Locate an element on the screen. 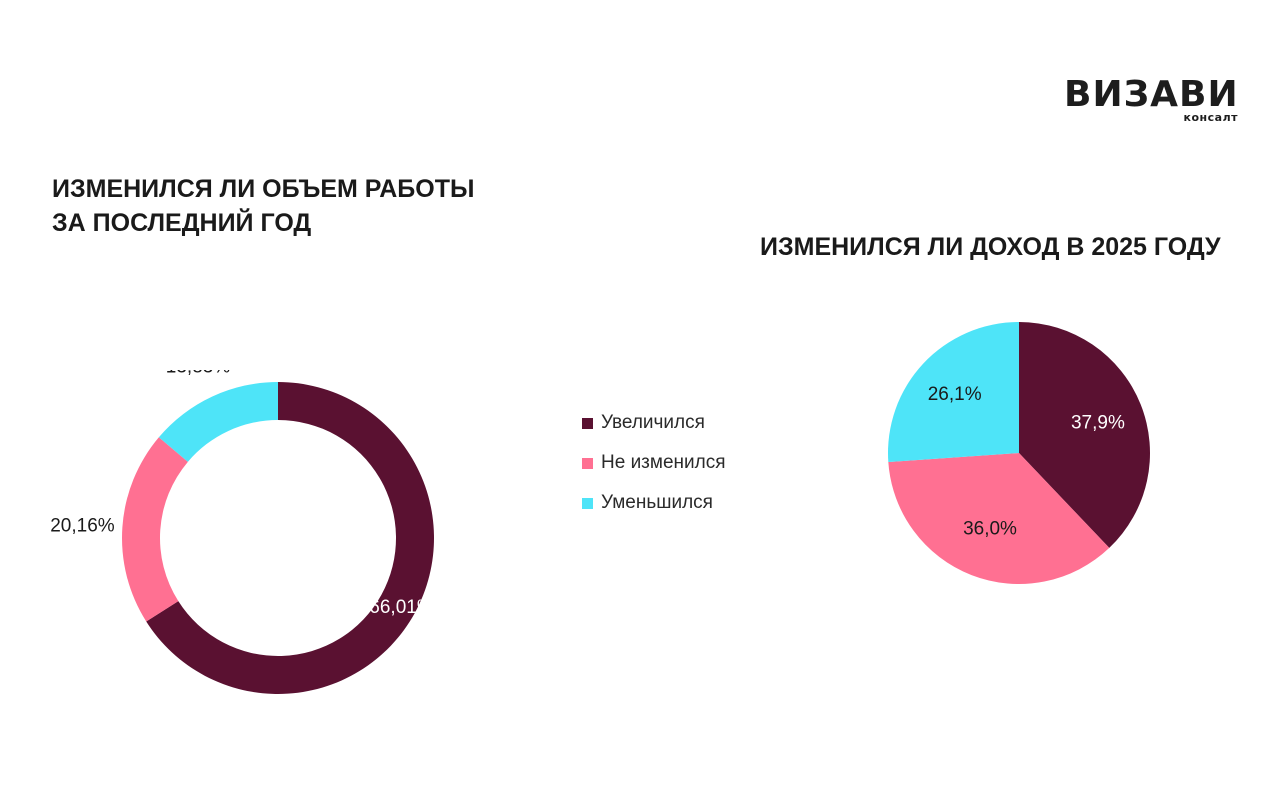 Image resolution: width=1280 pixels, height=785 pixels. brand-logo: ВИЗАВИ консалт is located at coordinates (1154, 102).